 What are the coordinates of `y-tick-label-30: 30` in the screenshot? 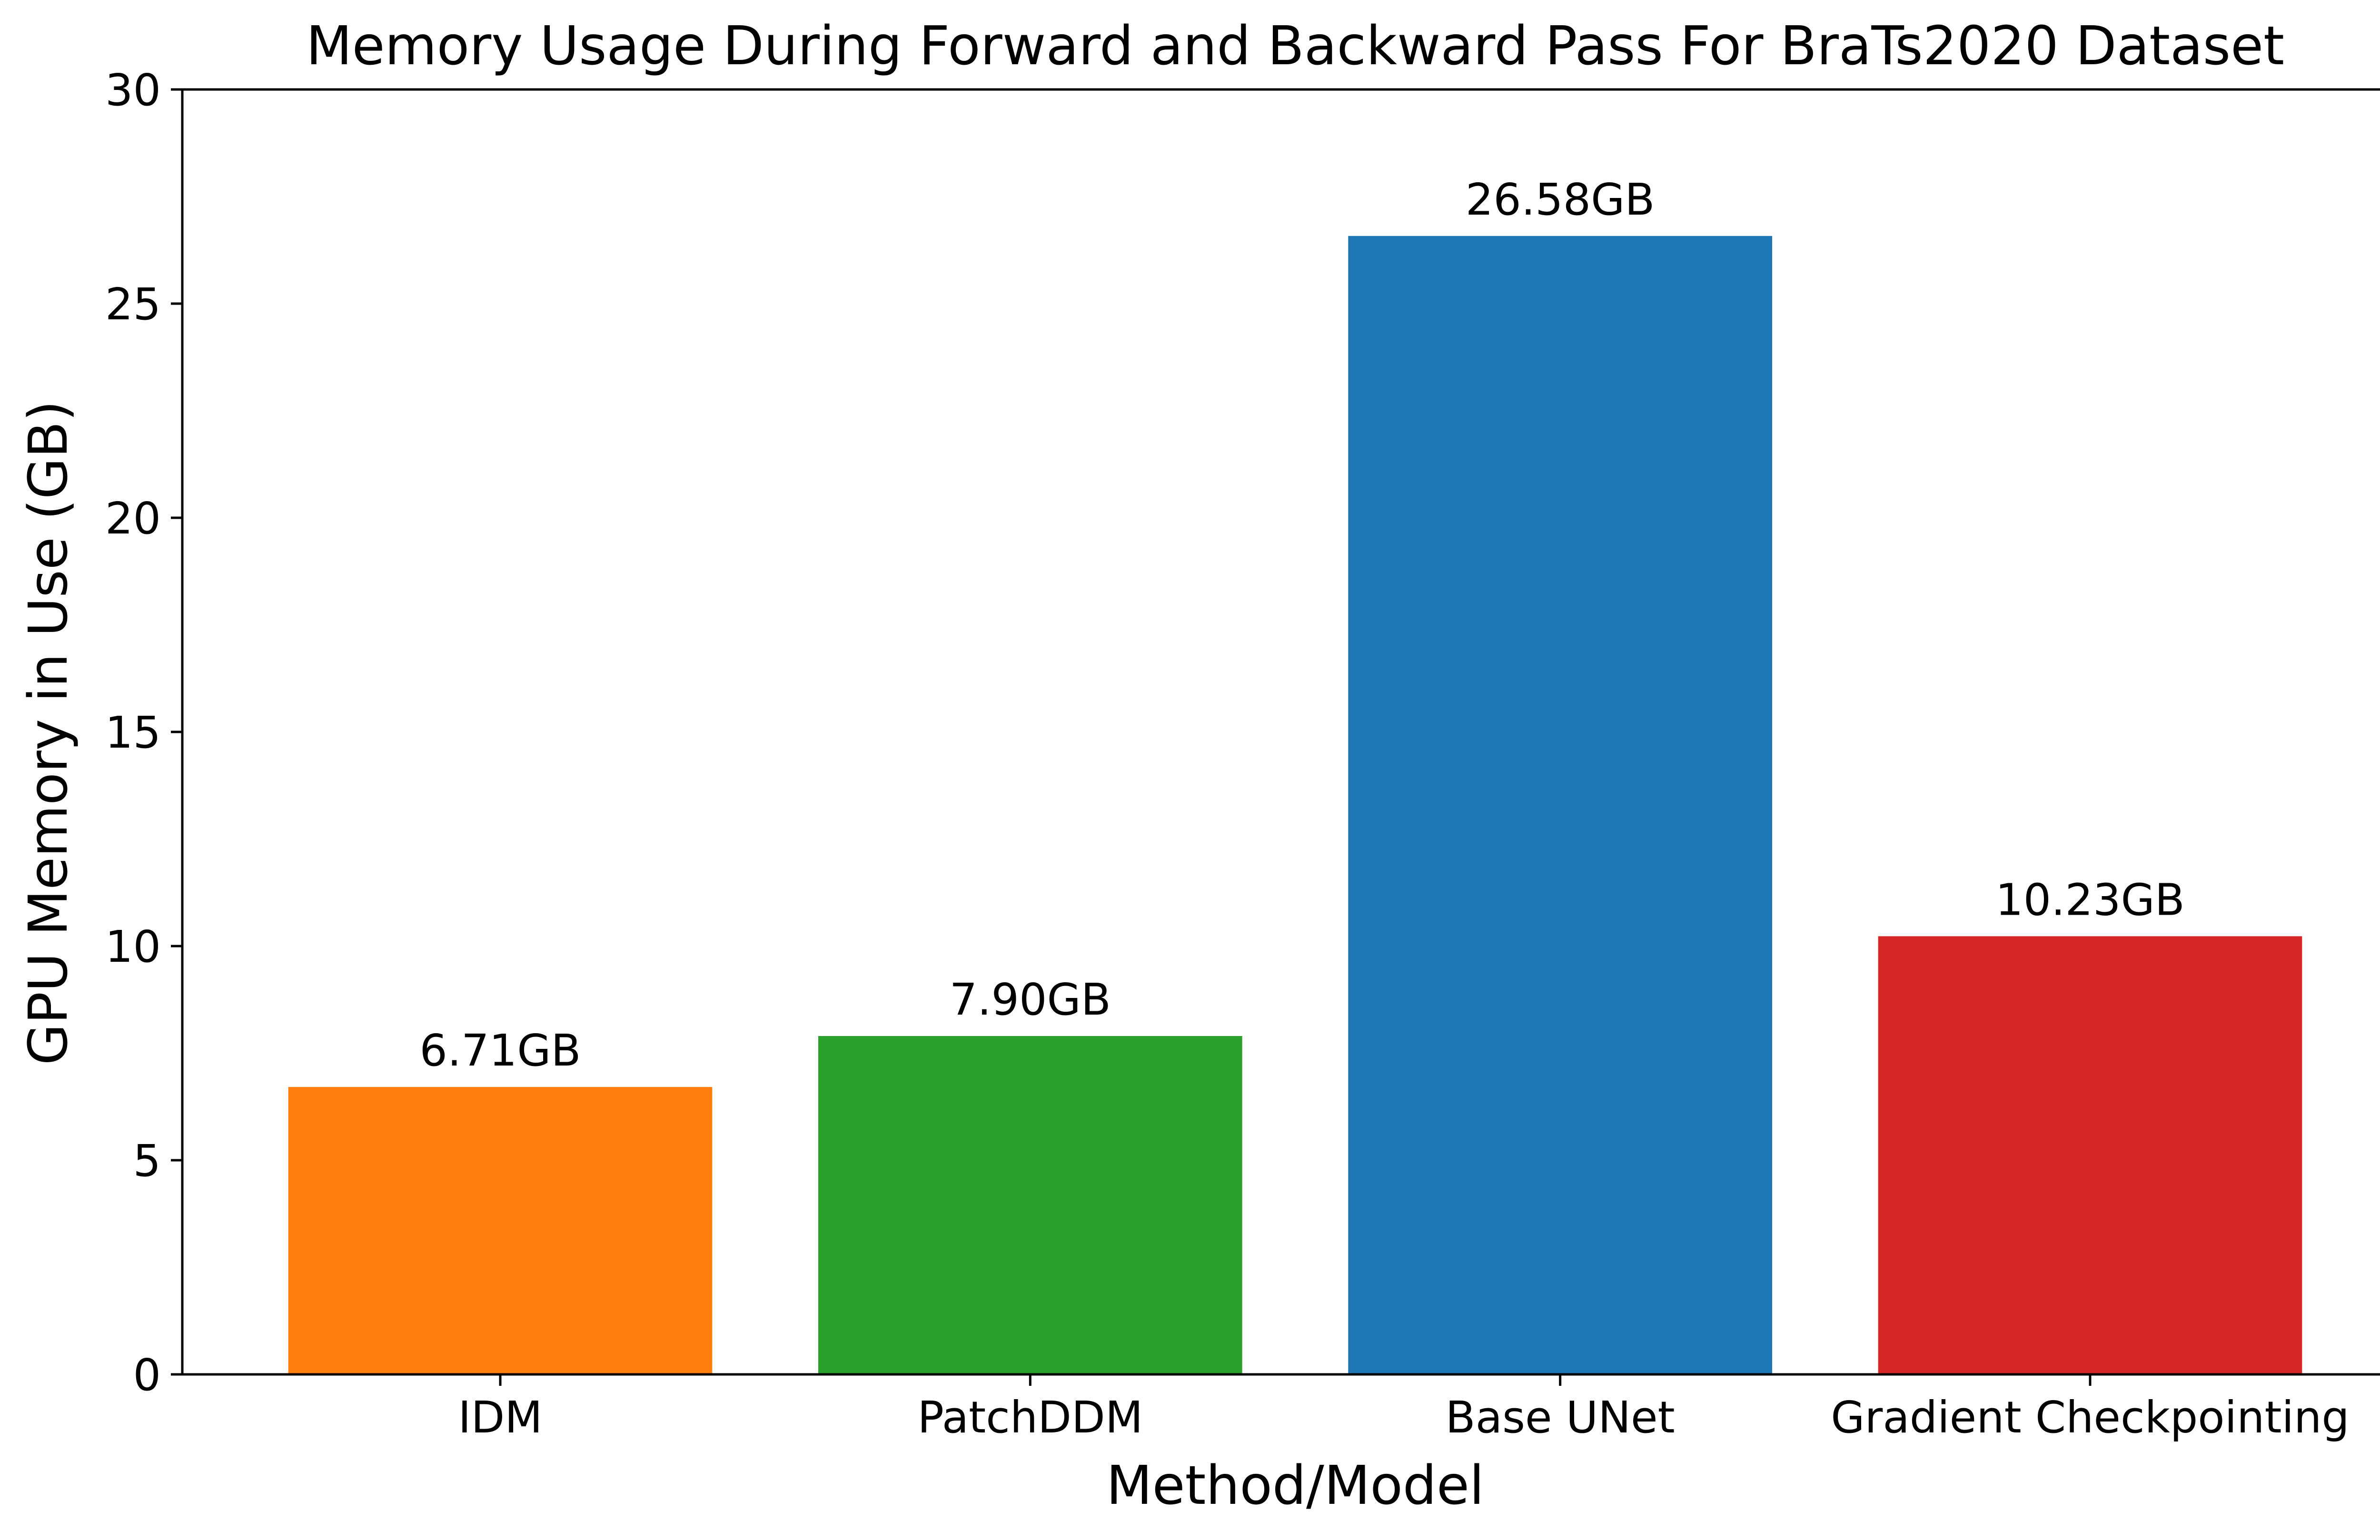 It's located at (133, 90).